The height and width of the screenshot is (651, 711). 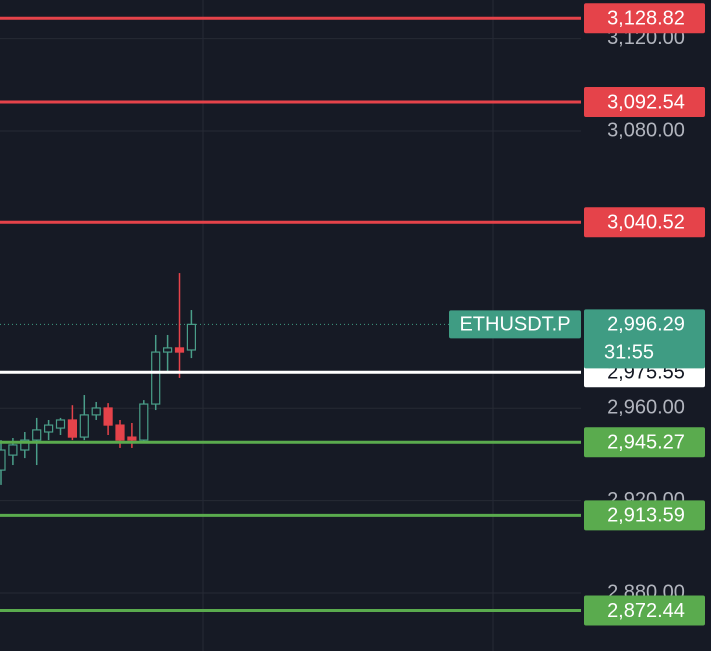 I want to click on symbol-label: ETHUSDT.P, so click(x=514, y=325).